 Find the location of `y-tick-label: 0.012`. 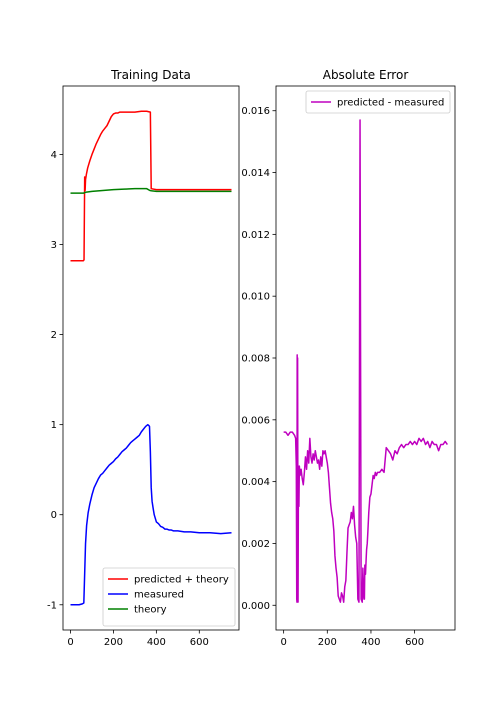

y-tick-label: 0.012 is located at coordinates (255, 235).